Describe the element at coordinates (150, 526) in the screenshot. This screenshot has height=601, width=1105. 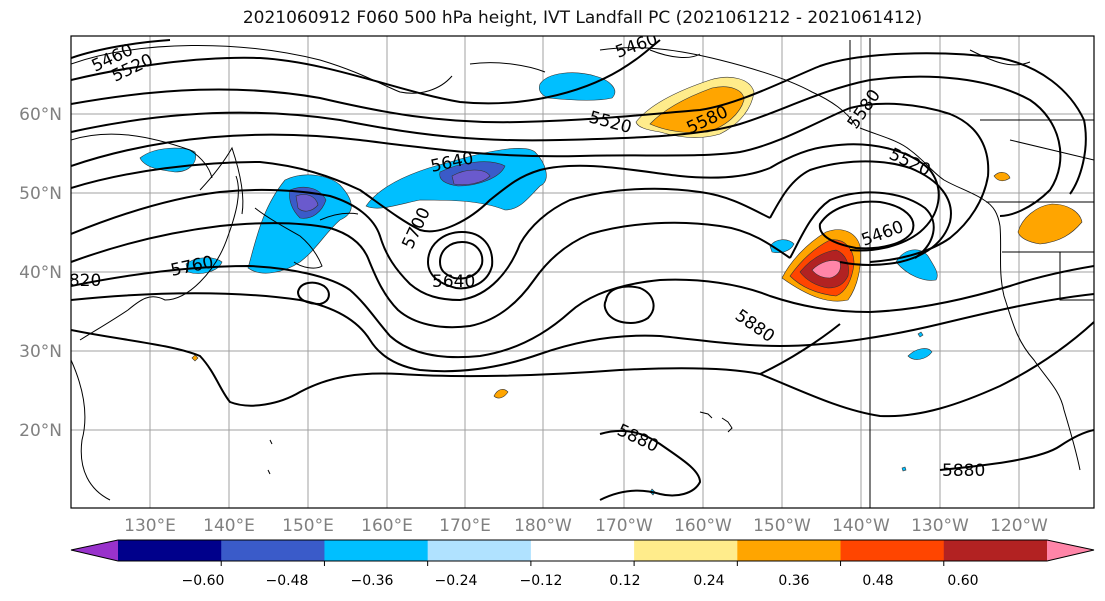
I see `lon-label: 130°E` at that location.